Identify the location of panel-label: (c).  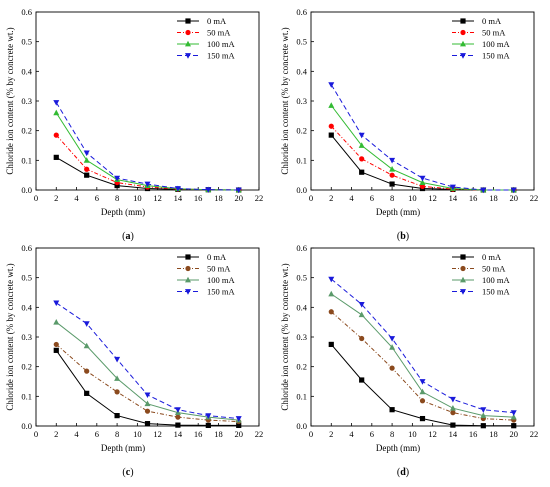
(127, 472).